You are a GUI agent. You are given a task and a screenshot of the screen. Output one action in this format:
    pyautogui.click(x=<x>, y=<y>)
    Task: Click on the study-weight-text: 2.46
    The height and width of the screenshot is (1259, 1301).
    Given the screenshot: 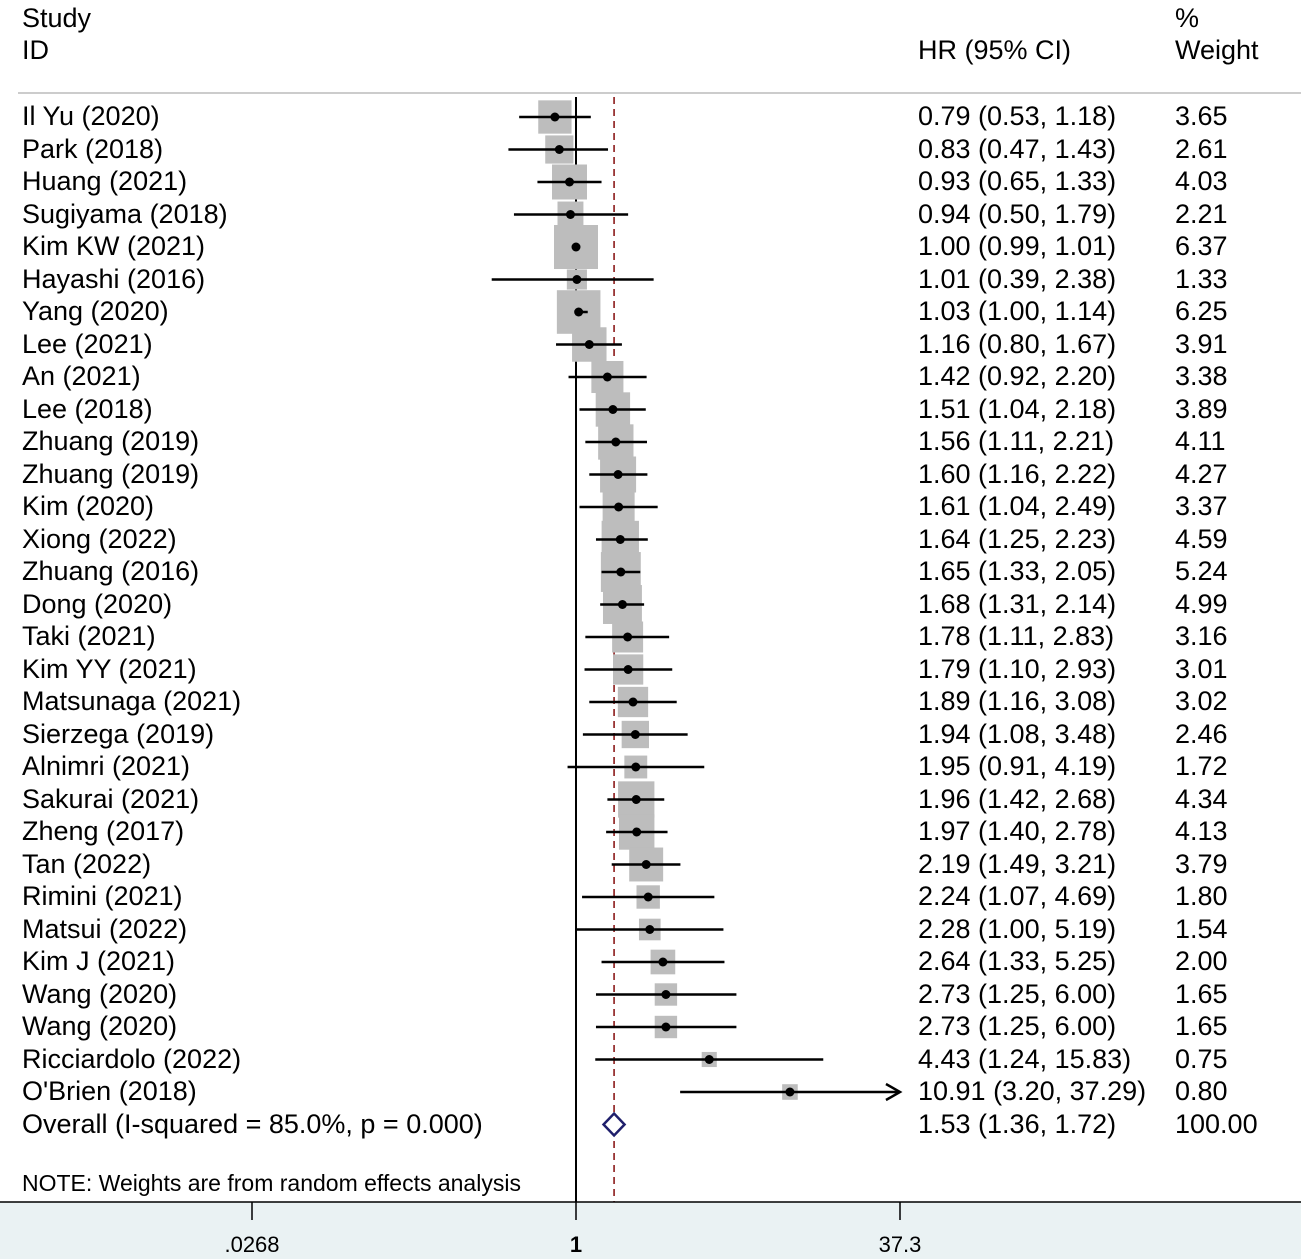 What is the action you would take?
    pyautogui.click(x=1201, y=733)
    